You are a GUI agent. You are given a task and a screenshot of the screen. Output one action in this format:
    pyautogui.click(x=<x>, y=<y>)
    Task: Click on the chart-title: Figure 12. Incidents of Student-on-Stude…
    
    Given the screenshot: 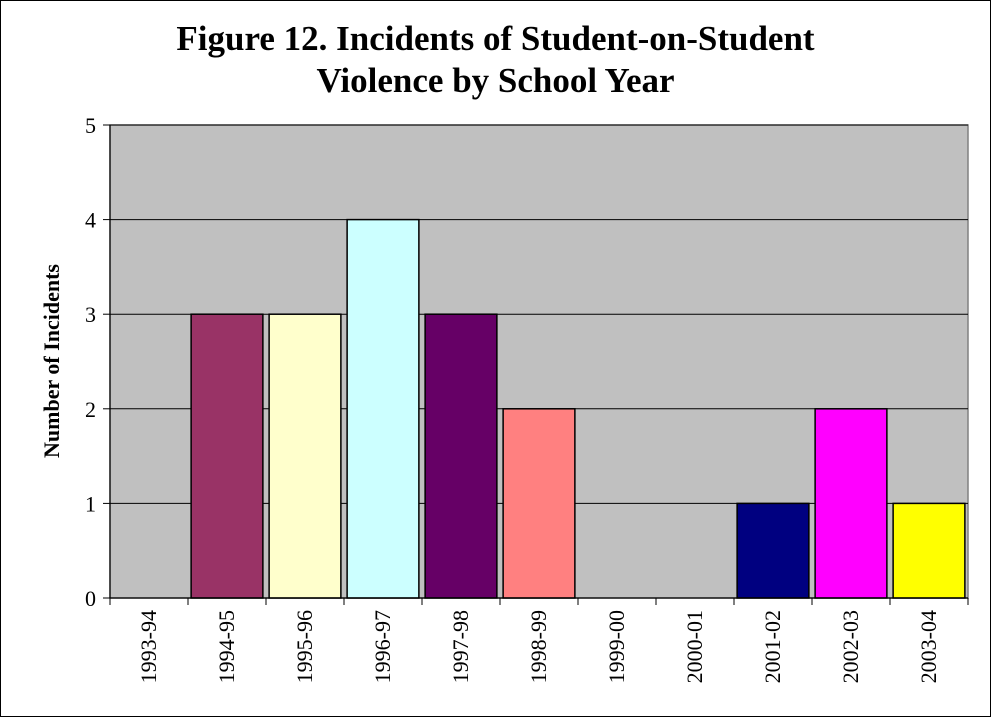 What is the action you would take?
    pyautogui.click(x=495, y=60)
    